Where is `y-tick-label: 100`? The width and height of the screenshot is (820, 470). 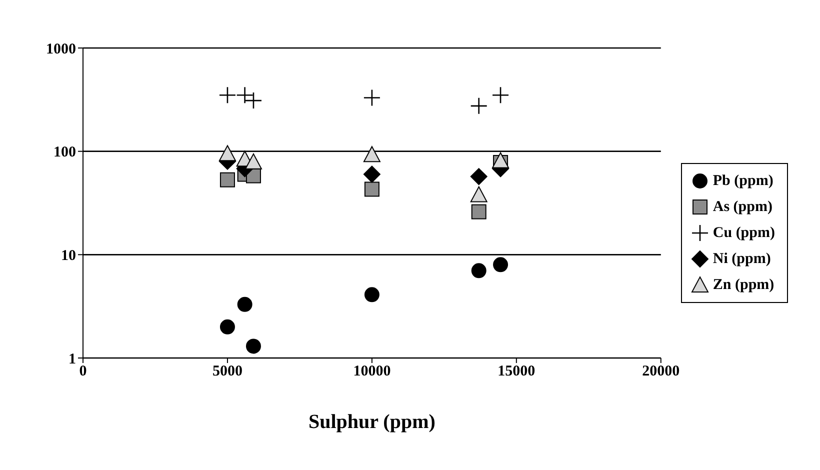
y-tick-label: 100 is located at coordinates (65, 152).